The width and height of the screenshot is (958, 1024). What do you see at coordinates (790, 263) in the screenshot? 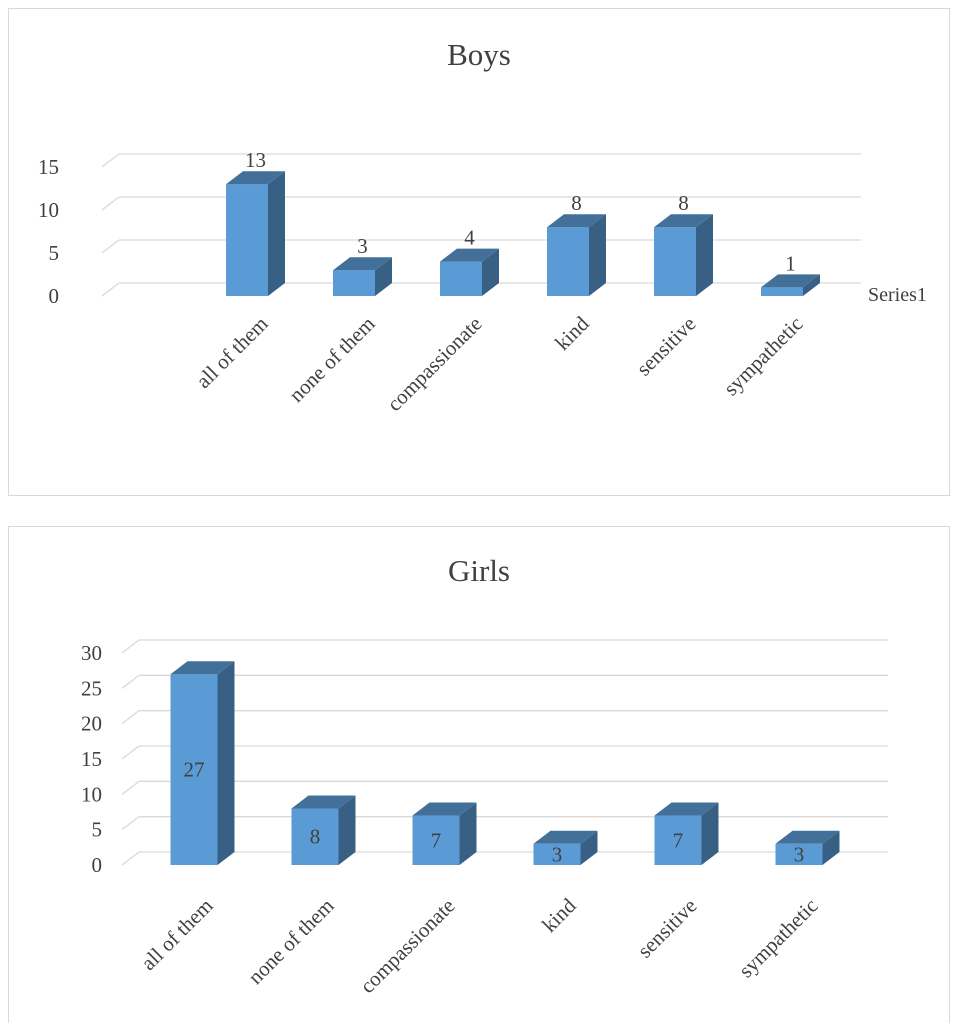
I see `data-label: 1` at bounding box center [790, 263].